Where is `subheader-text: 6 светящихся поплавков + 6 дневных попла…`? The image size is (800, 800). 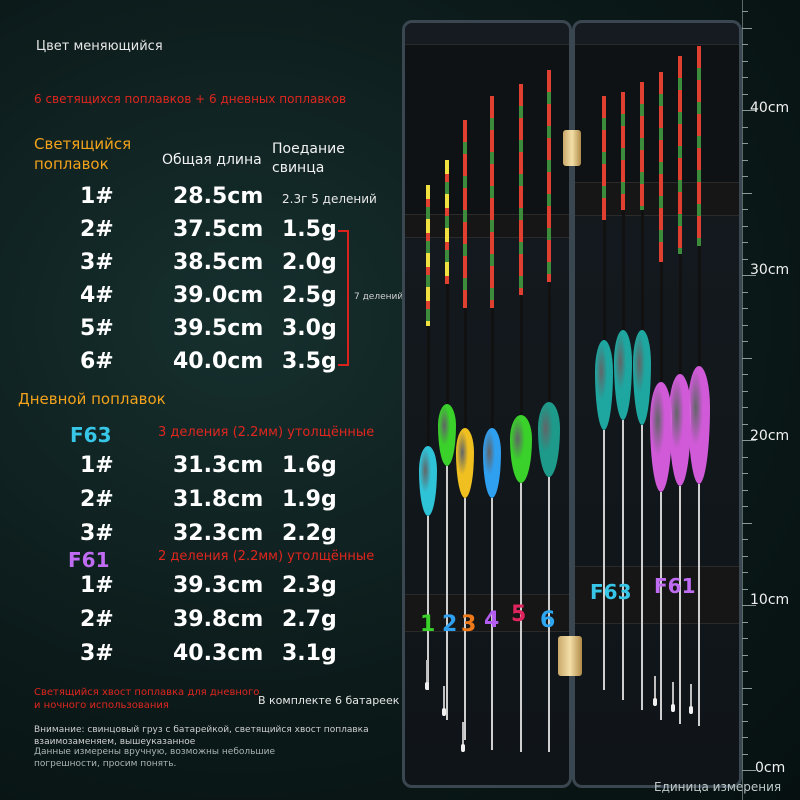
subheader-text: 6 светящихся поплавков + 6 дневных попла… is located at coordinates (190, 99).